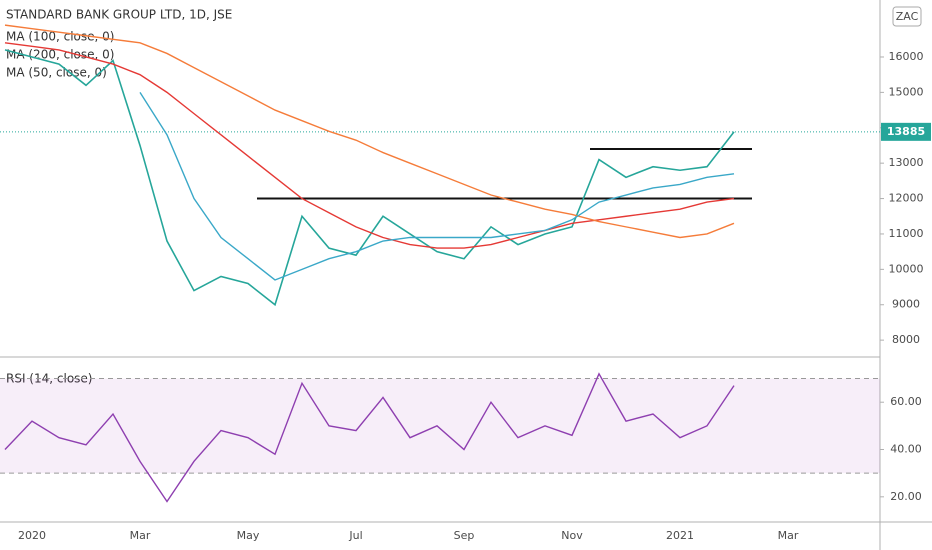 The width and height of the screenshot is (932, 550). What do you see at coordinates (906, 401) in the screenshot?
I see `y-tick-label: 60.00` at bounding box center [906, 401].